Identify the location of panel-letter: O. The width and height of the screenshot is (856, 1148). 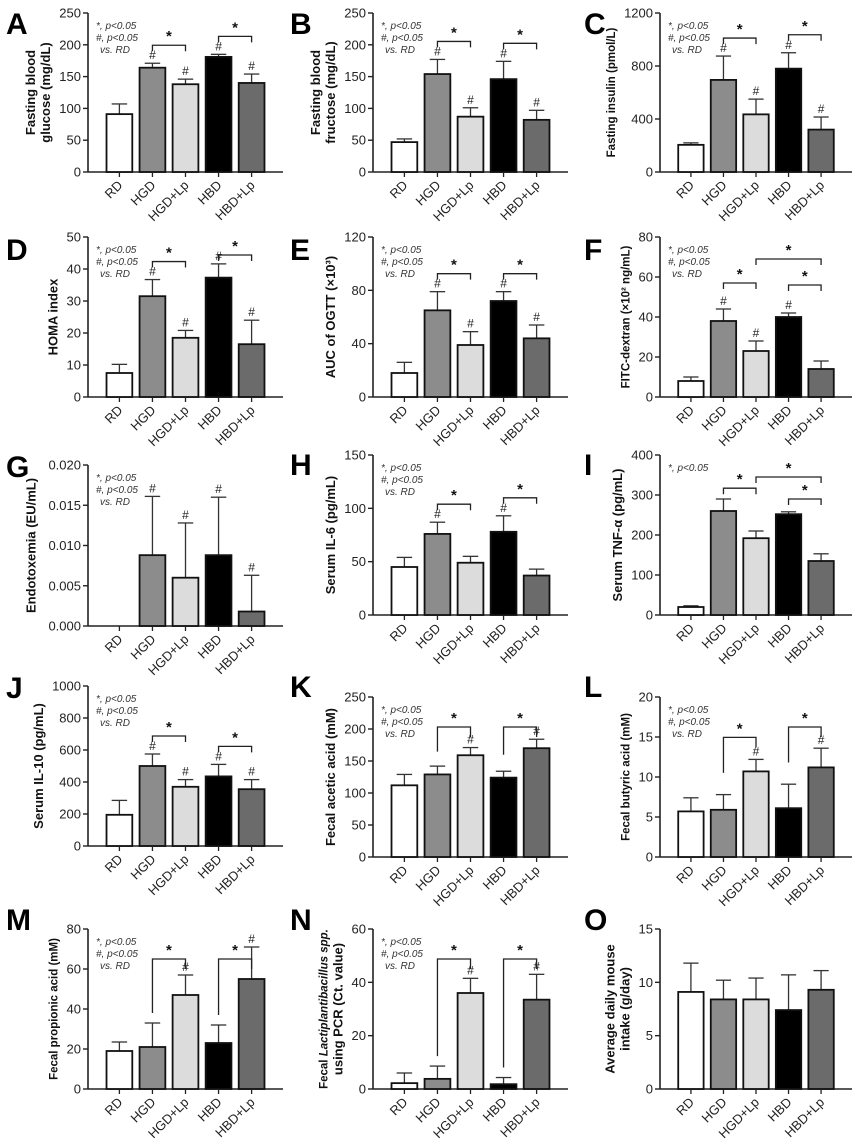
(595, 920).